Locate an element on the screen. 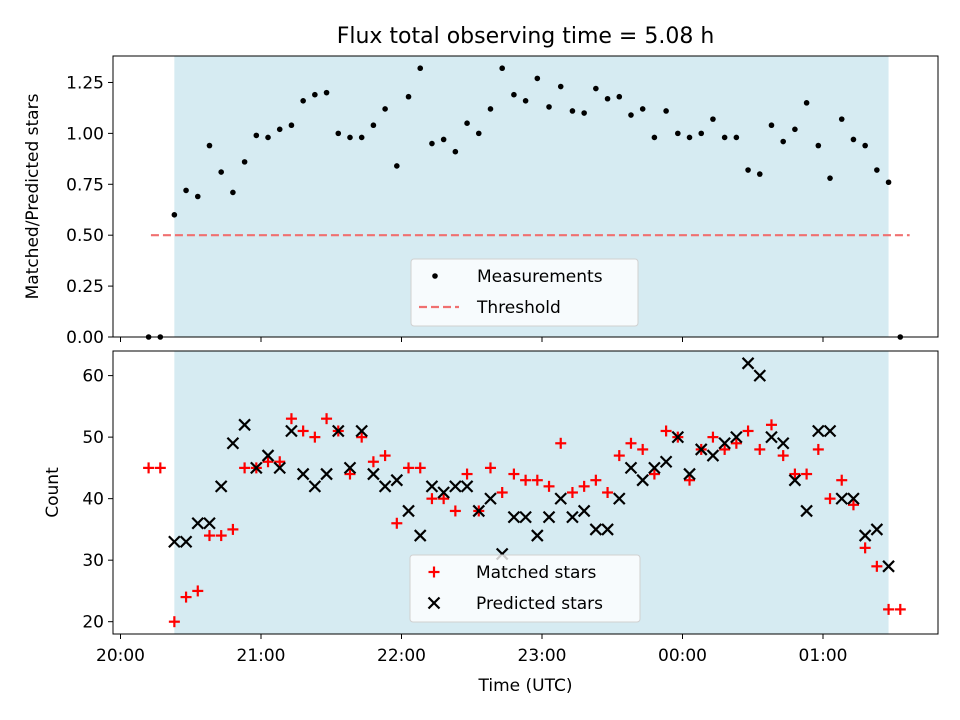 The height and width of the screenshot is (720, 960). y-tick-label: 30 is located at coordinates (93, 561).